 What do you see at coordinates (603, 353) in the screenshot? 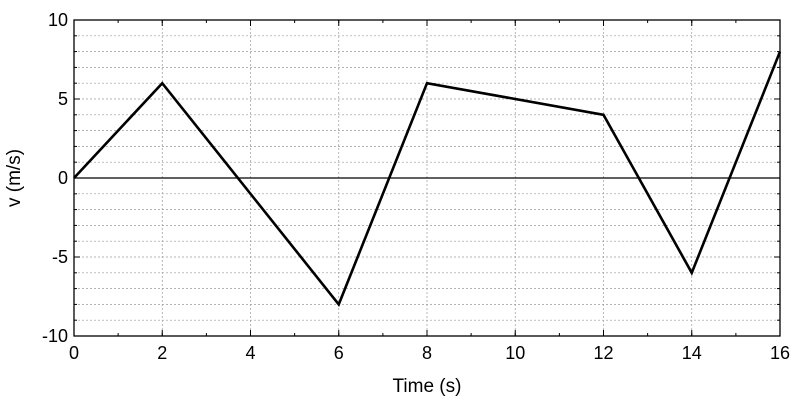
I see `x-tick-label: 12` at bounding box center [603, 353].